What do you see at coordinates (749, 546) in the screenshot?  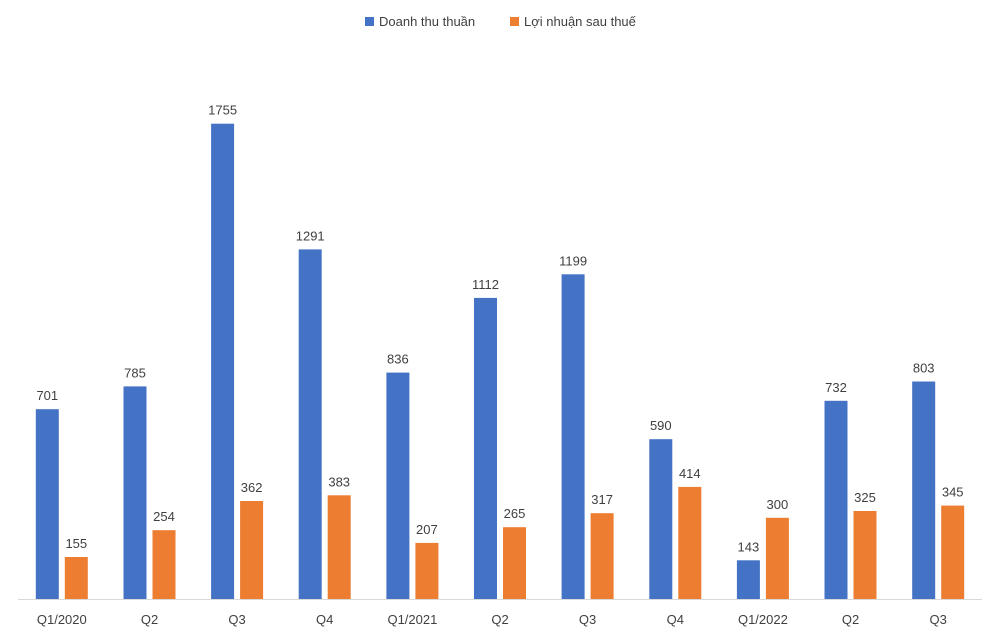 I see `data-label-s1-9: 143` at bounding box center [749, 546].